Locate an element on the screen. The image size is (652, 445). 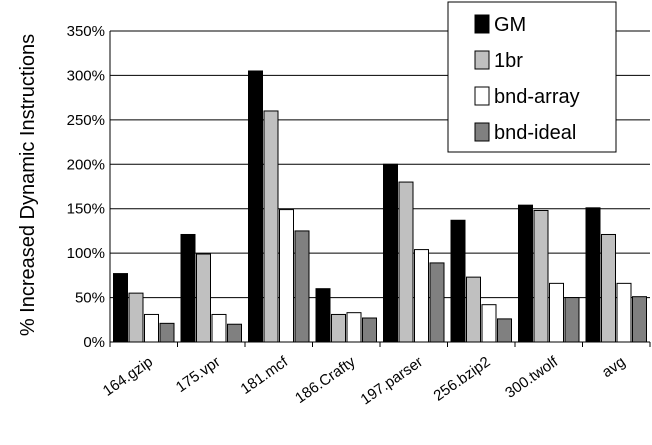
y-tick-label: 250% is located at coordinates (86, 120).